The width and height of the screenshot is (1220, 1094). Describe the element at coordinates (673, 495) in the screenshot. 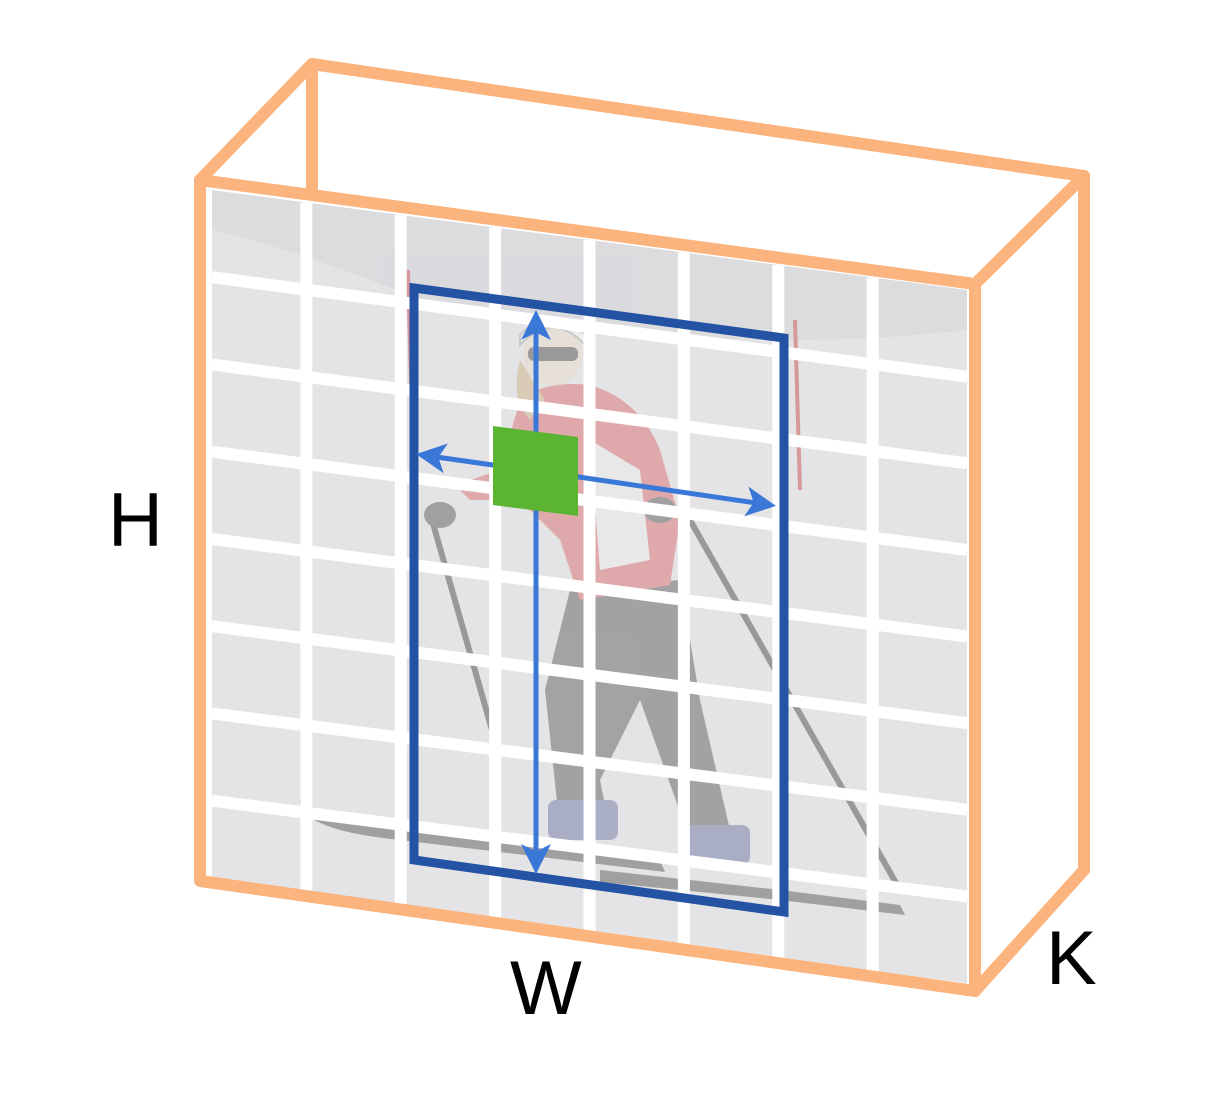

I see `arrow-right` at that location.